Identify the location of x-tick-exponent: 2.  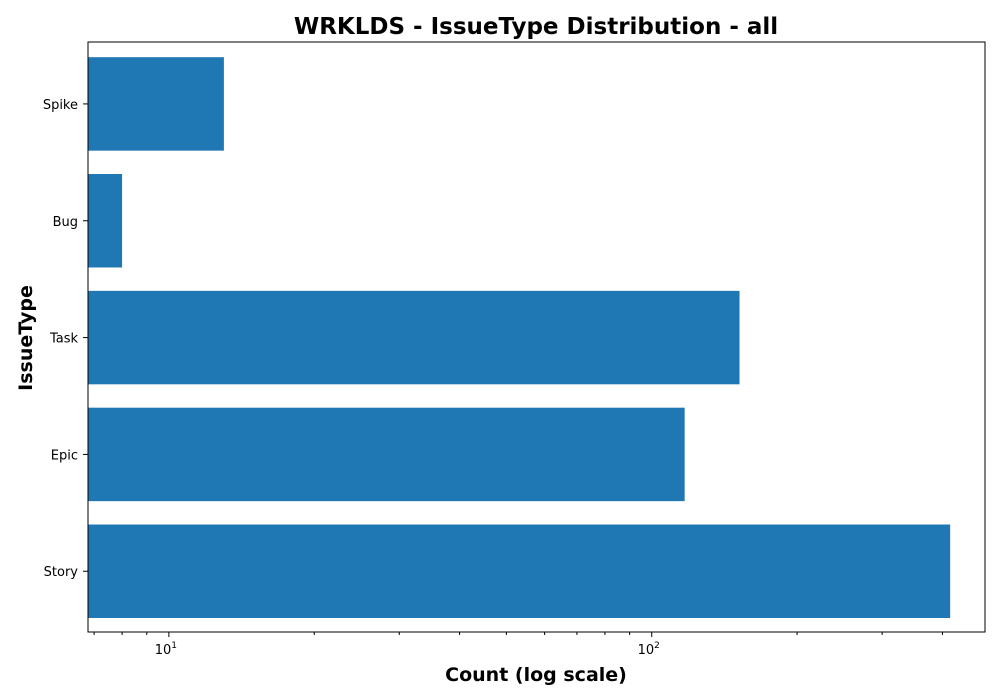
(657, 646).